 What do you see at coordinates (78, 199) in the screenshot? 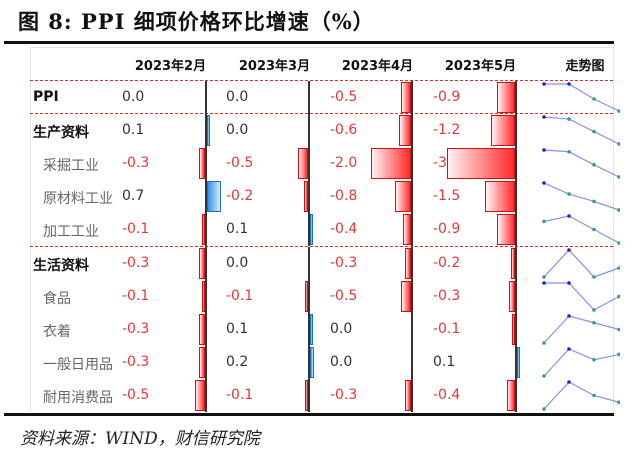
I see `row-label: 原材料工业` at bounding box center [78, 199].